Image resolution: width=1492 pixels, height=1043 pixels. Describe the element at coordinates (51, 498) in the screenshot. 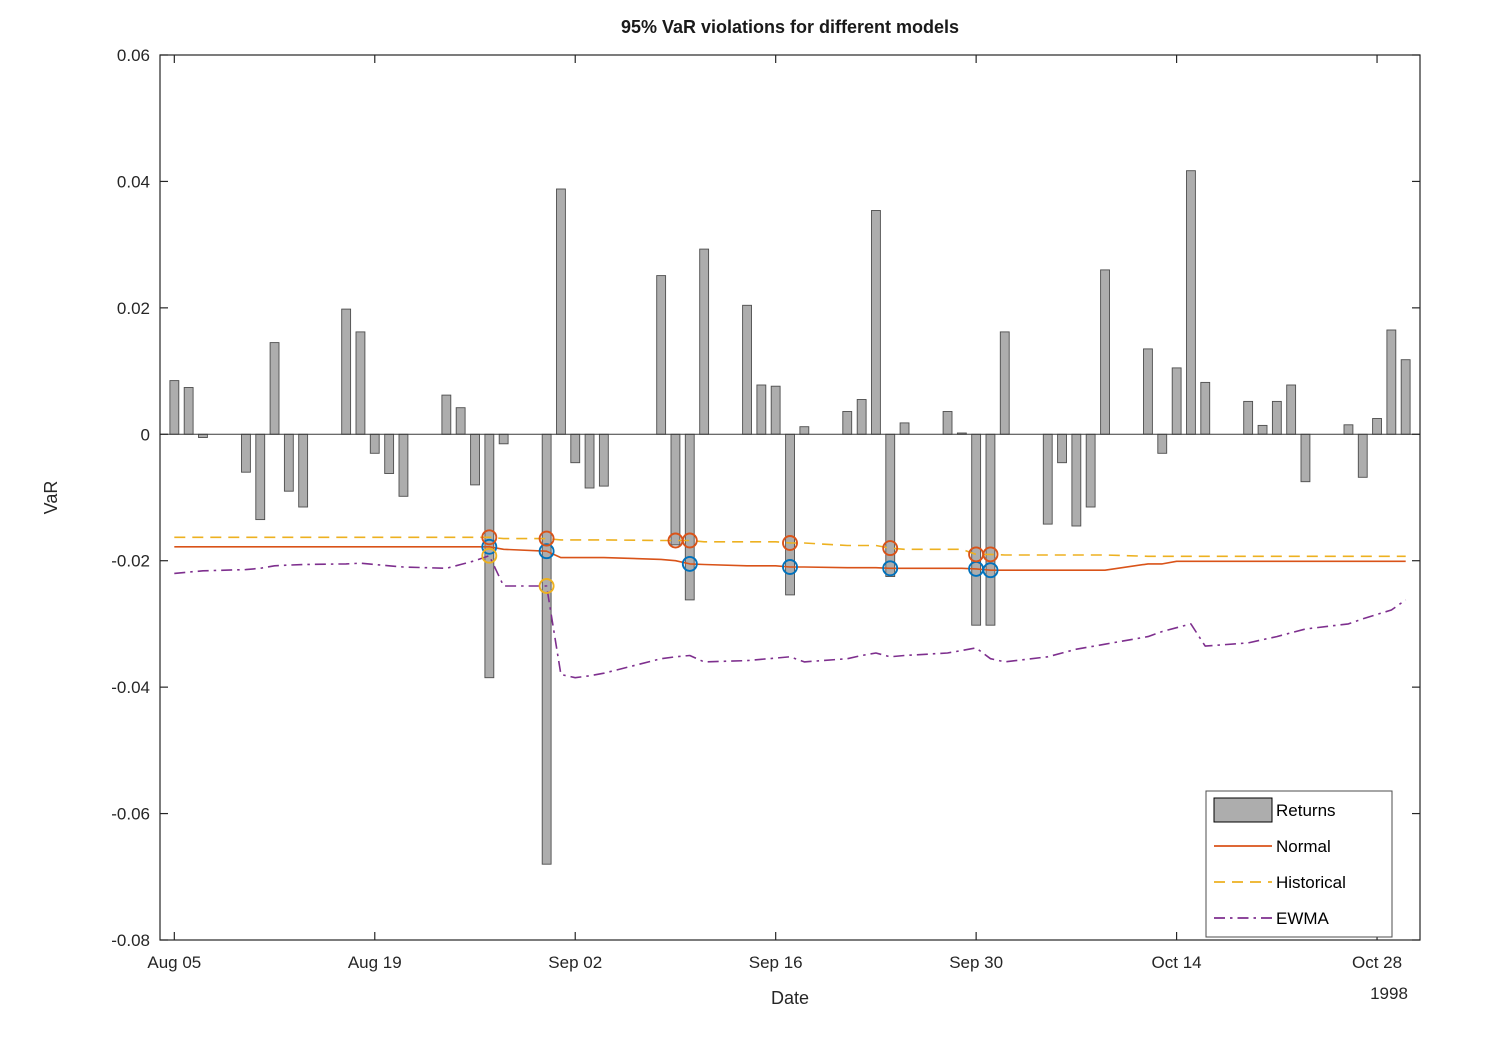

I see `y-axis-label: VaR` at that location.